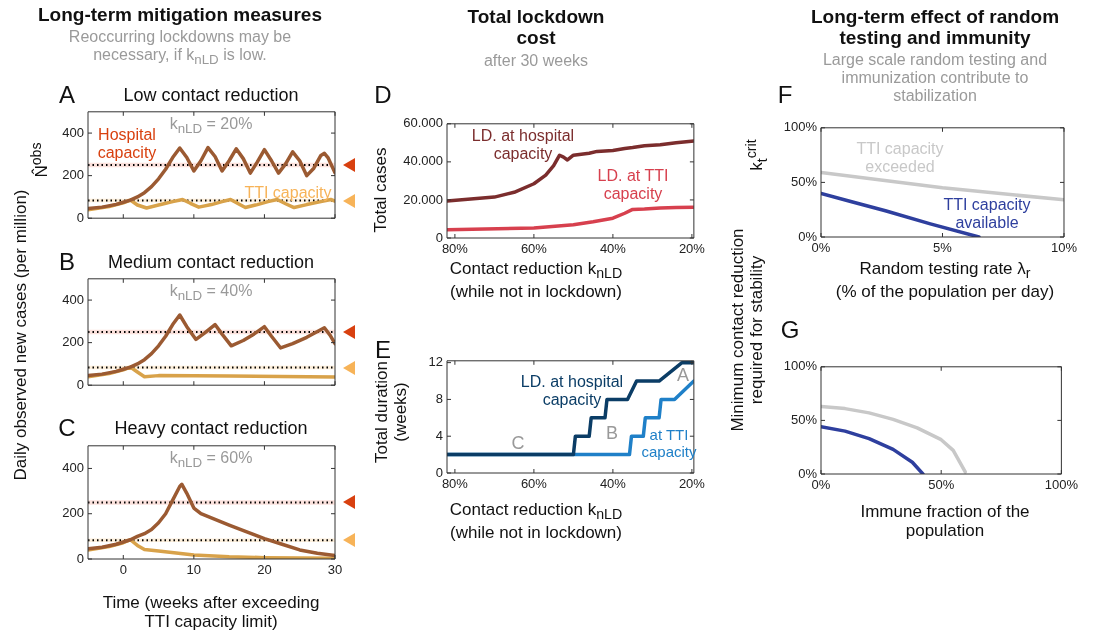  What do you see at coordinates (790, 329) in the screenshot?
I see `text: G` at bounding box center [790, 329].